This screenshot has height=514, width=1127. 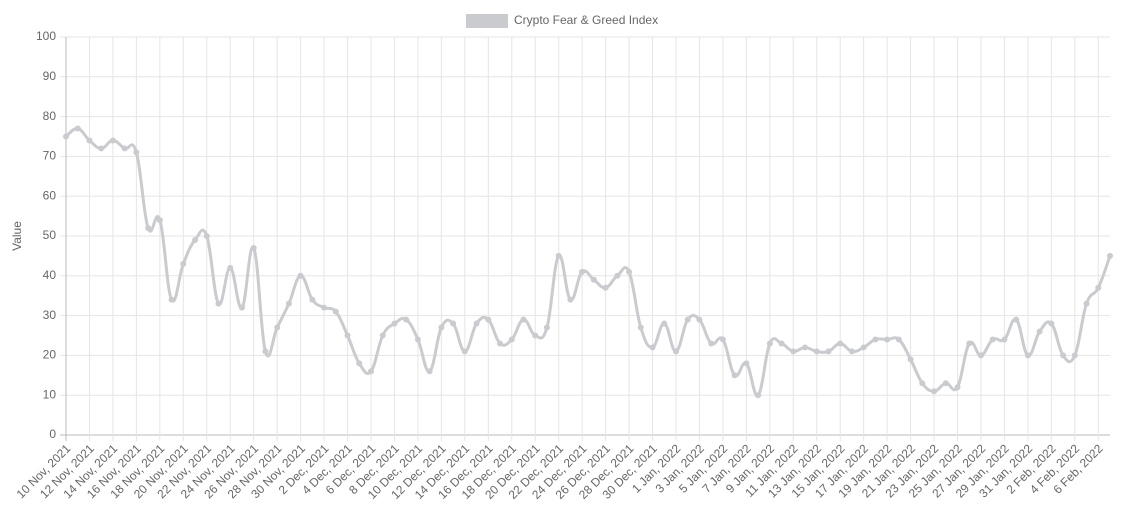 I want to click on legend-swatch, so click(x=487, y=21).